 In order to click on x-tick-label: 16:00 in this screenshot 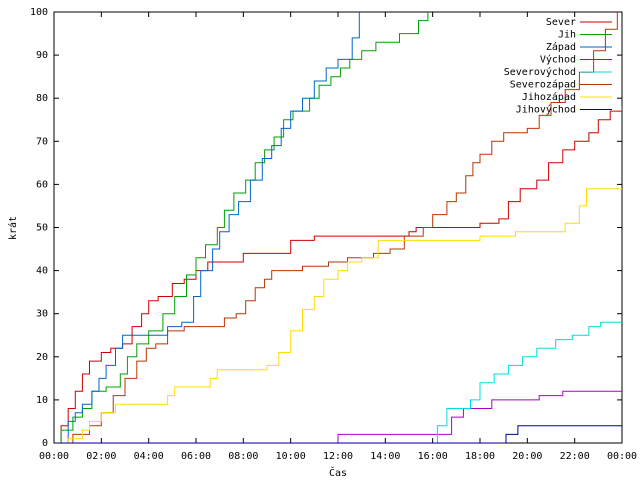, I will do `click(433, 456)`.